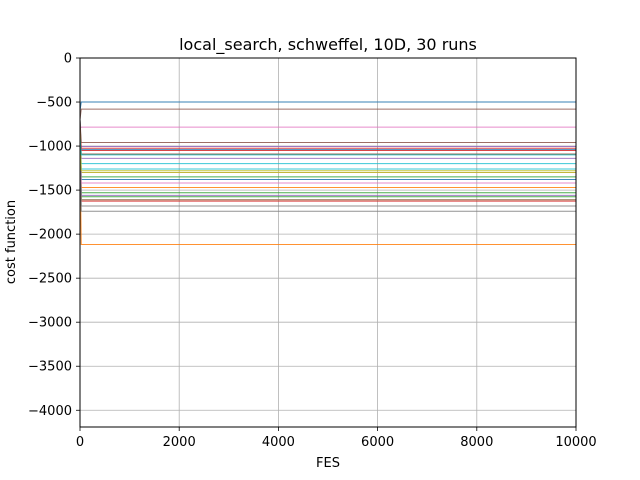 This screenshot has height=480, width=640. Describe the element at coordinates (50, 235) in the screenshot. I see `y-tick-label: −2000` at that location.